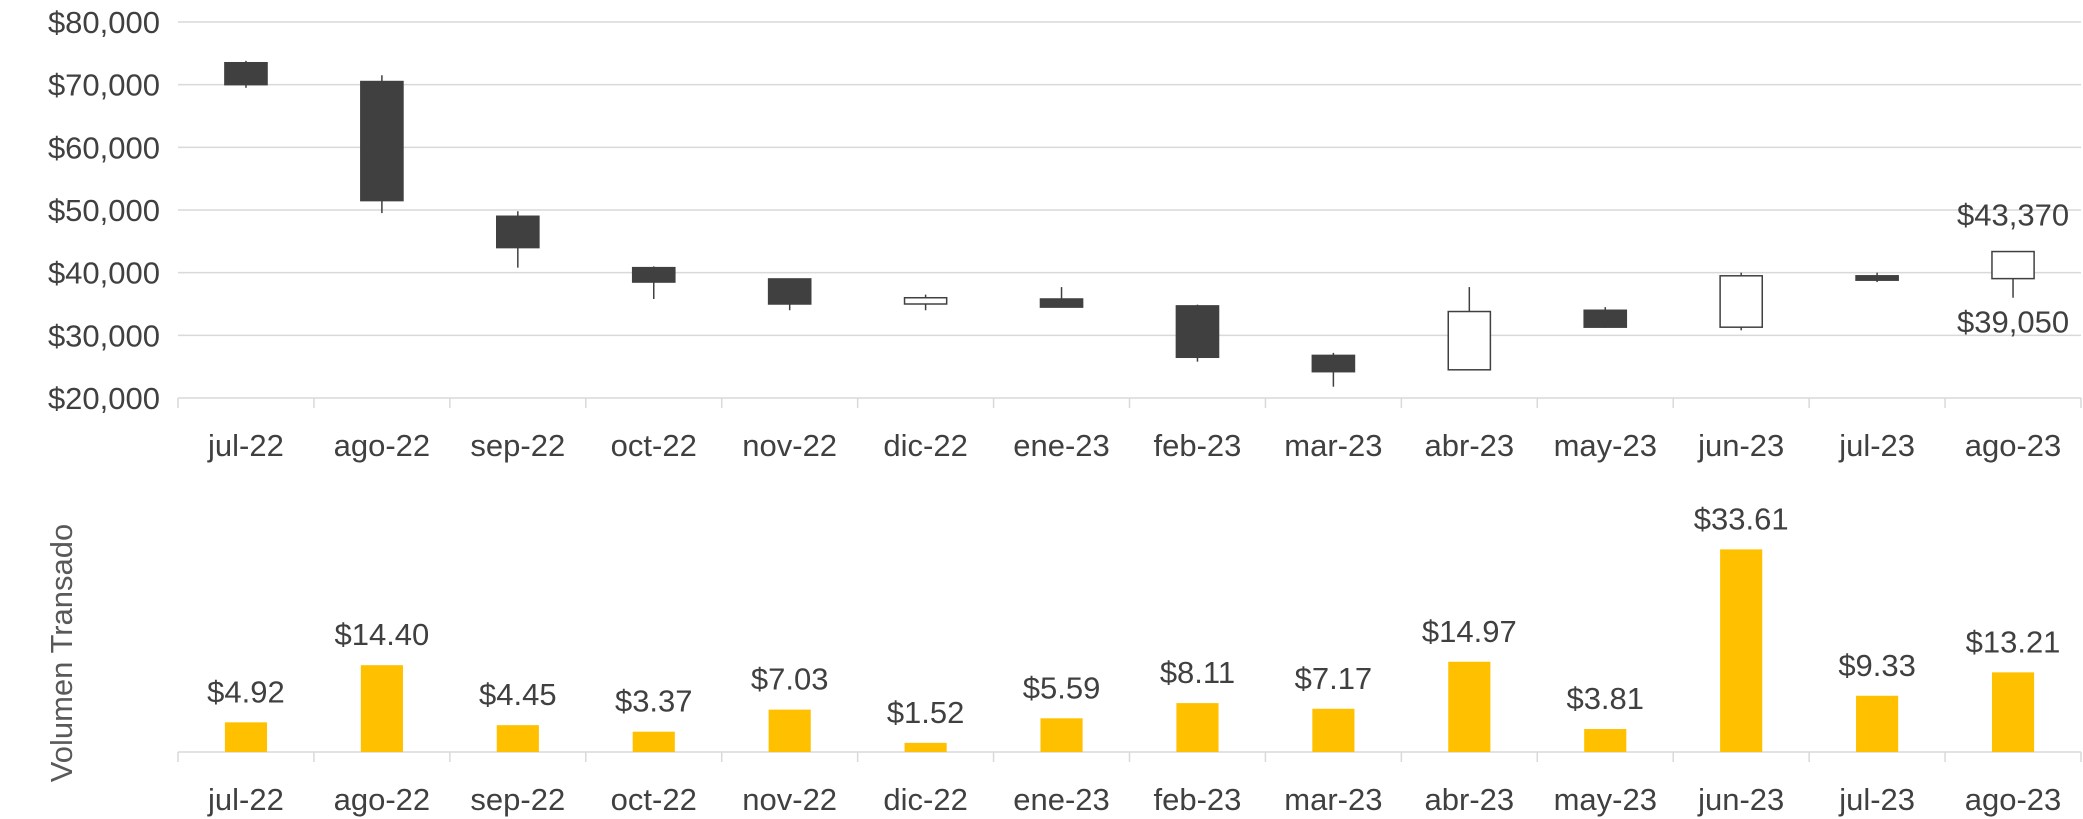 The height and width of the screenshot is (819, 2083). Describe the element at coordinates (1197, 672) in the screenshot. I see `data-label: $8.11` at that location.